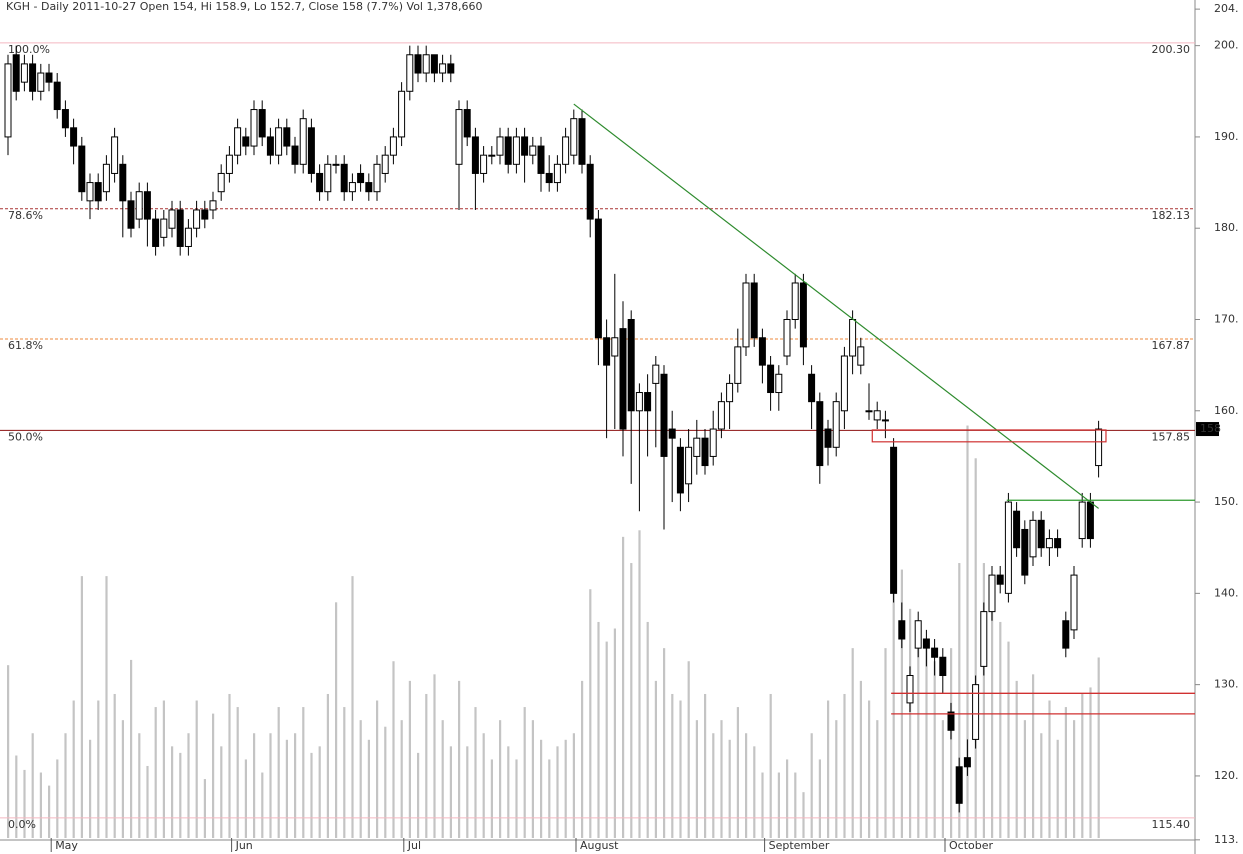 This screenshot has height=854, width=1243. Describe the element at coordinates (25, 215) in the screenshot. I see `fib-name: 78.6%` at that location.